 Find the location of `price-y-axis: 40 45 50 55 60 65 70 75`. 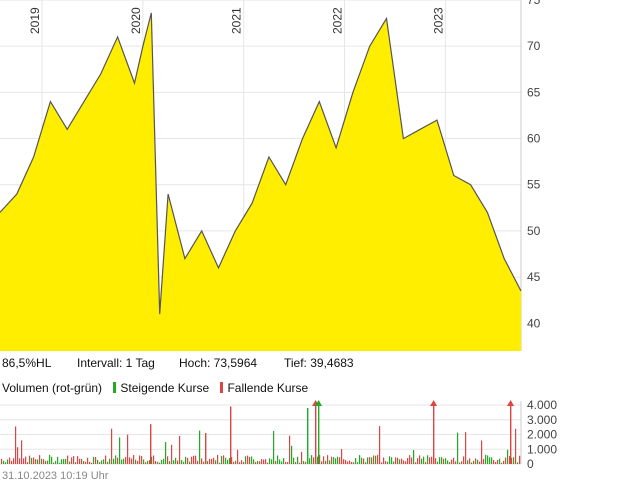

price-y-axis: 40 45 50 55 60 65 70 75 is located at coordinates (534, 165).